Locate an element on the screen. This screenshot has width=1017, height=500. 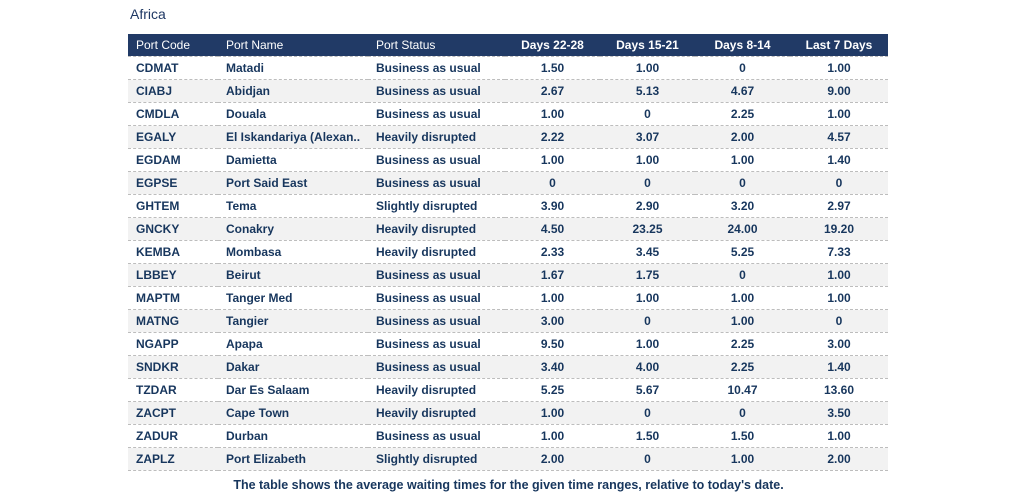
days-22-28-cell: 3.40 is located at coordinates (552, 367).